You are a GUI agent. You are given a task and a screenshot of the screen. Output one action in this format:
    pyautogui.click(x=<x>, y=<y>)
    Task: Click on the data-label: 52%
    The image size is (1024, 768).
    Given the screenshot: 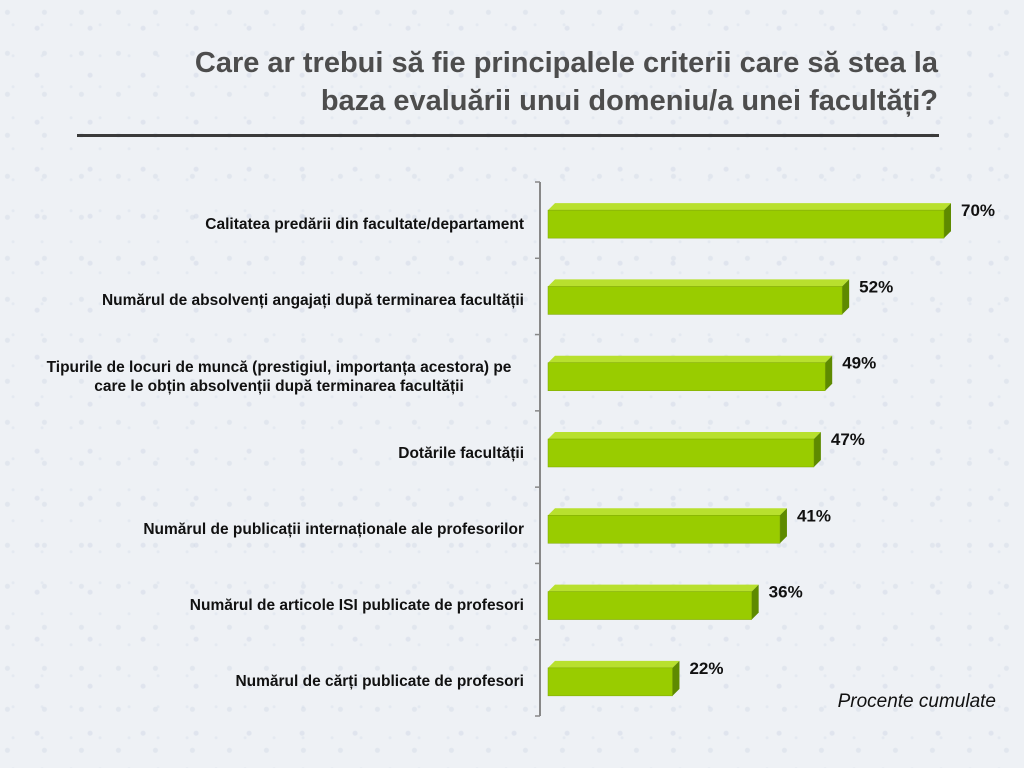 What is the action you would take?
    pyautogui.click(x=876, y=286)
    